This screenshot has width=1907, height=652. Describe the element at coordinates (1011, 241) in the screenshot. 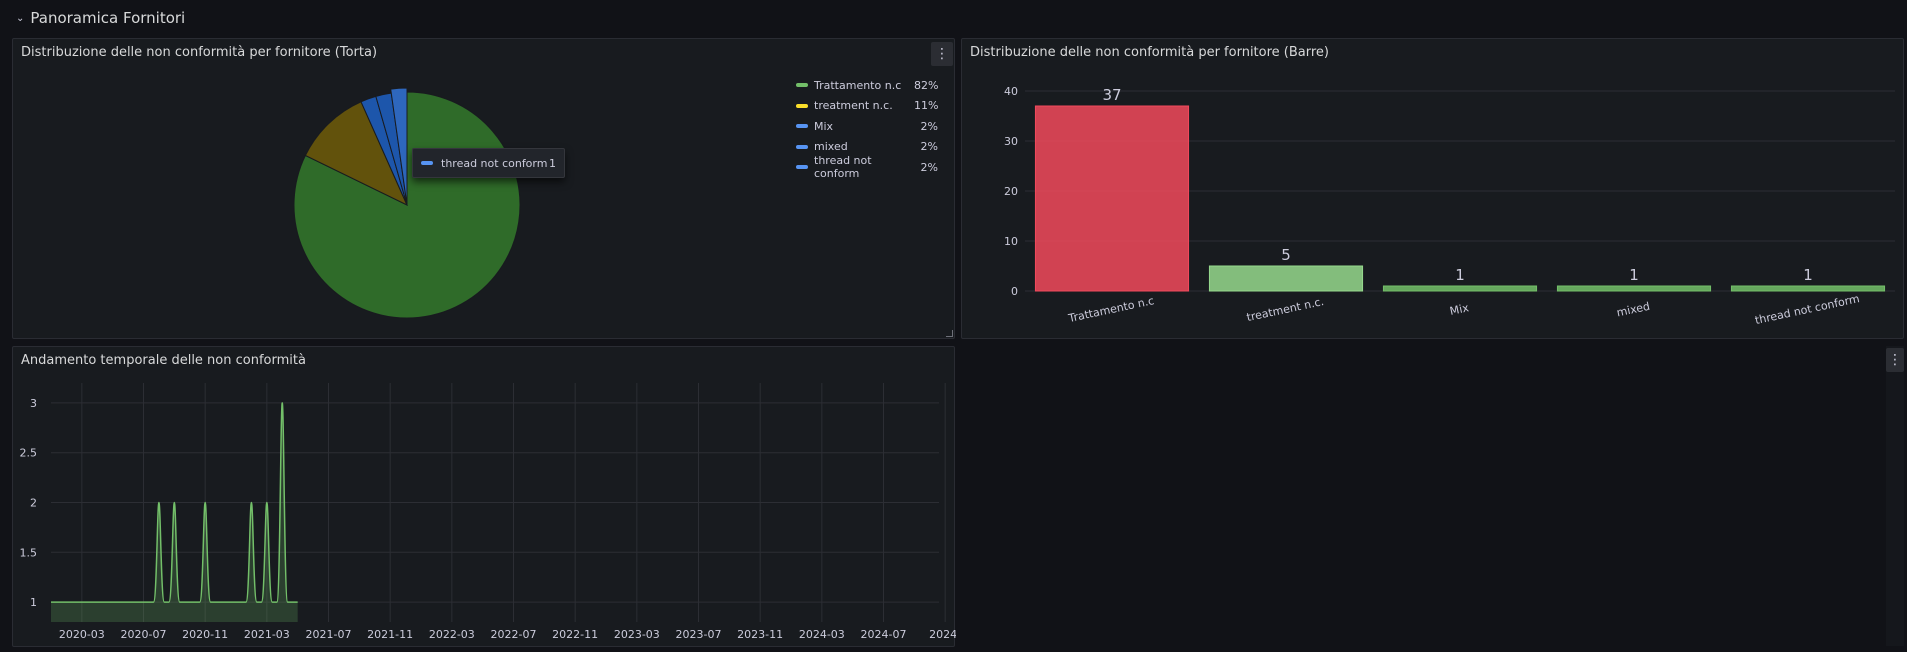

I see `y-tick-label: 10` at that location.